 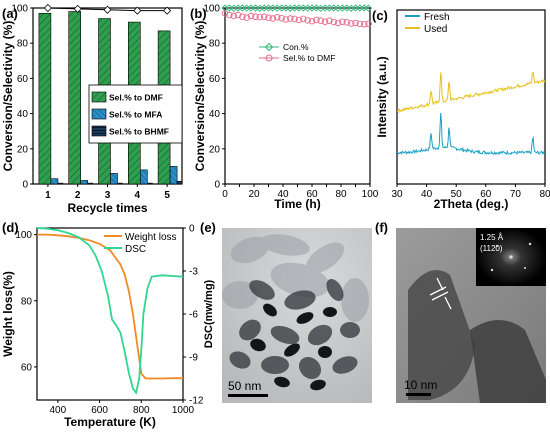 I want to click on panel-label-a: (a), so click(x=10, y=13).